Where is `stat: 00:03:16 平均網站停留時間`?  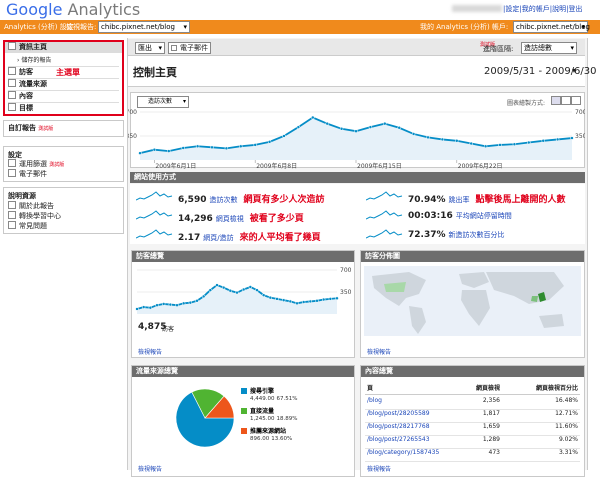
stat: 00:03:16 平均網站停留時間 is located at coordinates (460, 216).